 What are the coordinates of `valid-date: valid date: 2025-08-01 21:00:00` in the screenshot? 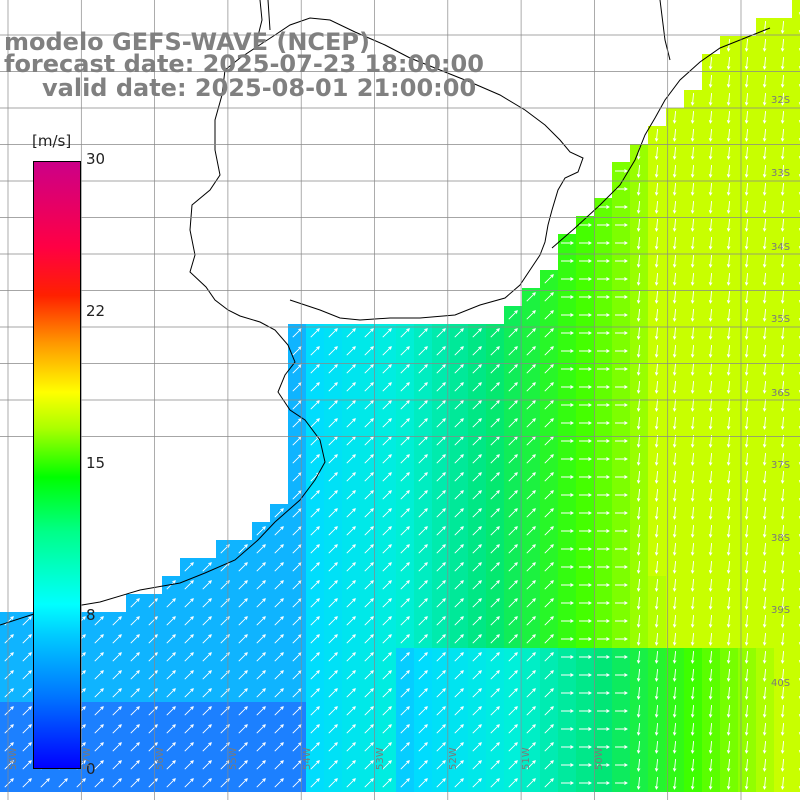 It's located at (259, 88).